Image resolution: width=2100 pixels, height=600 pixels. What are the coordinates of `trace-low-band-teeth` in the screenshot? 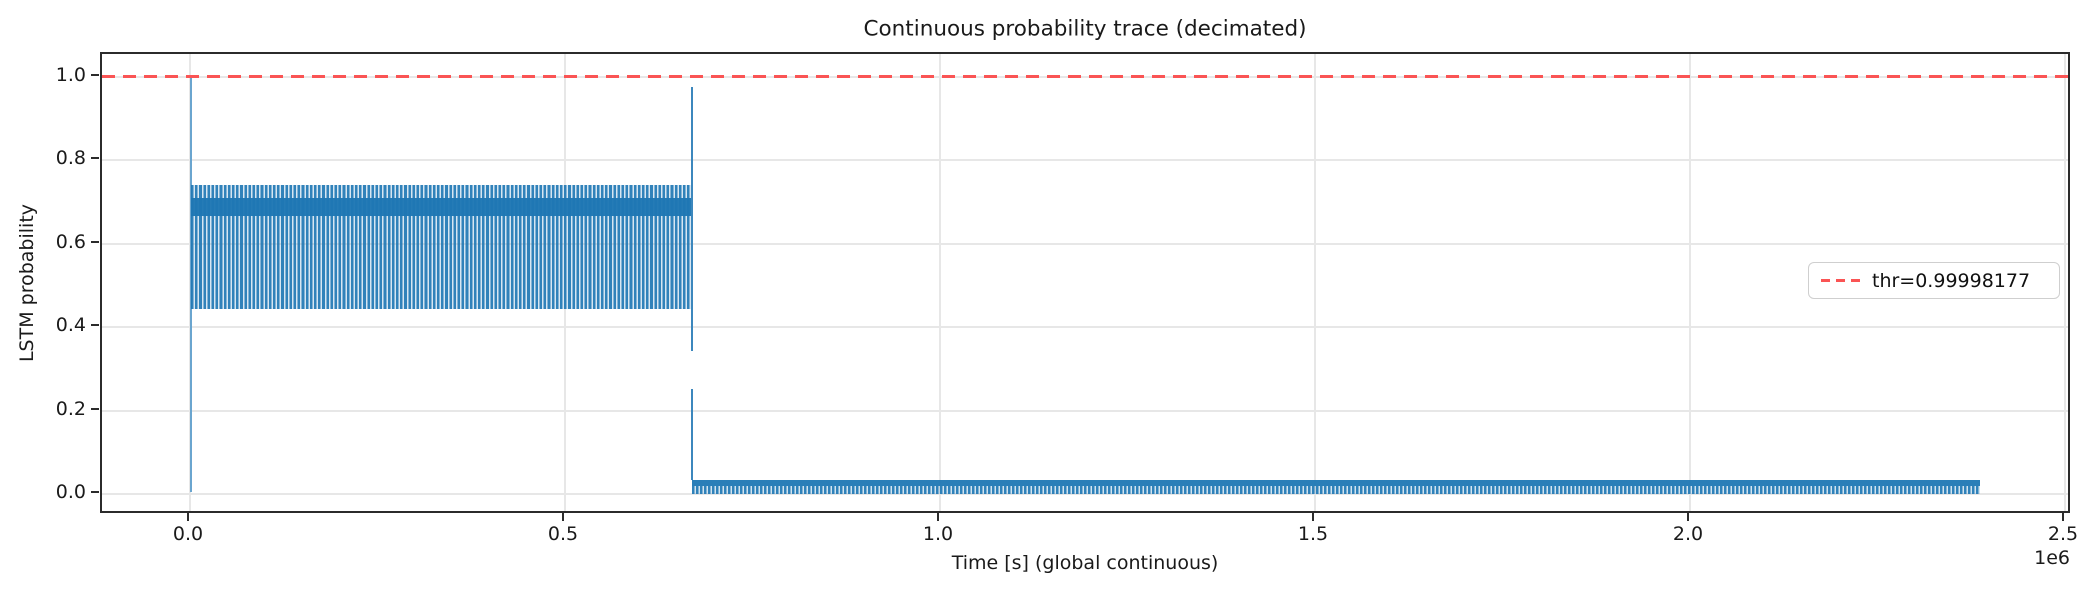 It's located at (1336, 489).